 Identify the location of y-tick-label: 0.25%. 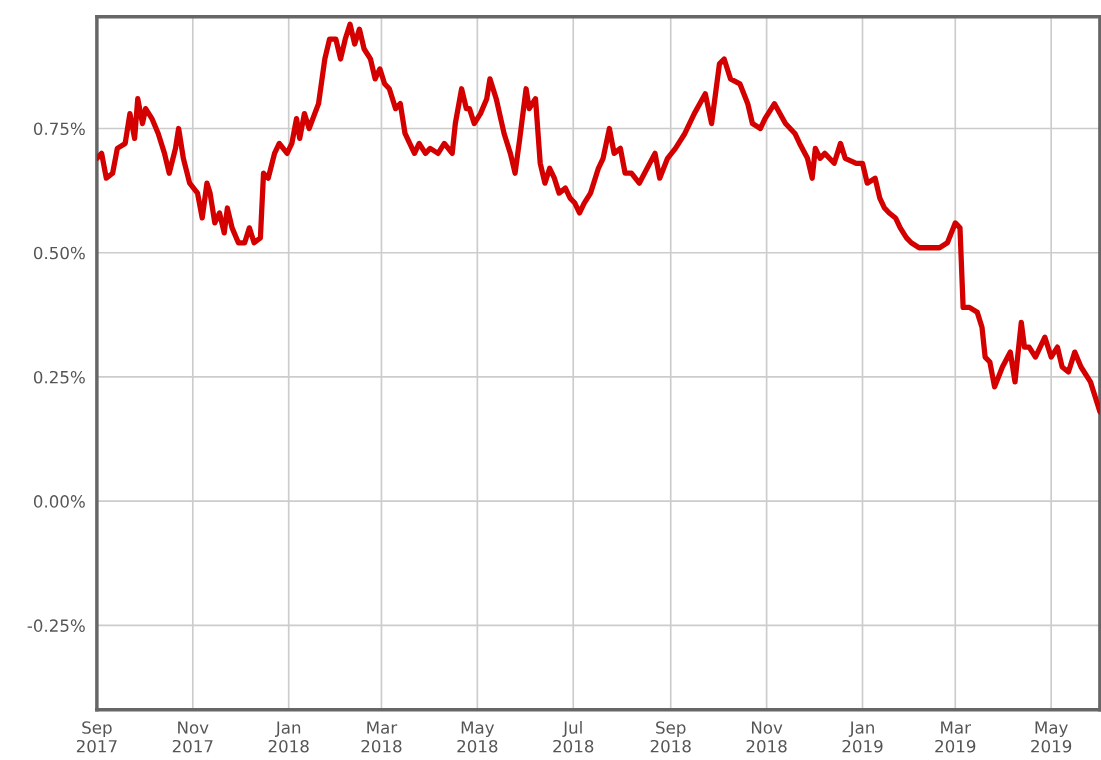
(59, 377).